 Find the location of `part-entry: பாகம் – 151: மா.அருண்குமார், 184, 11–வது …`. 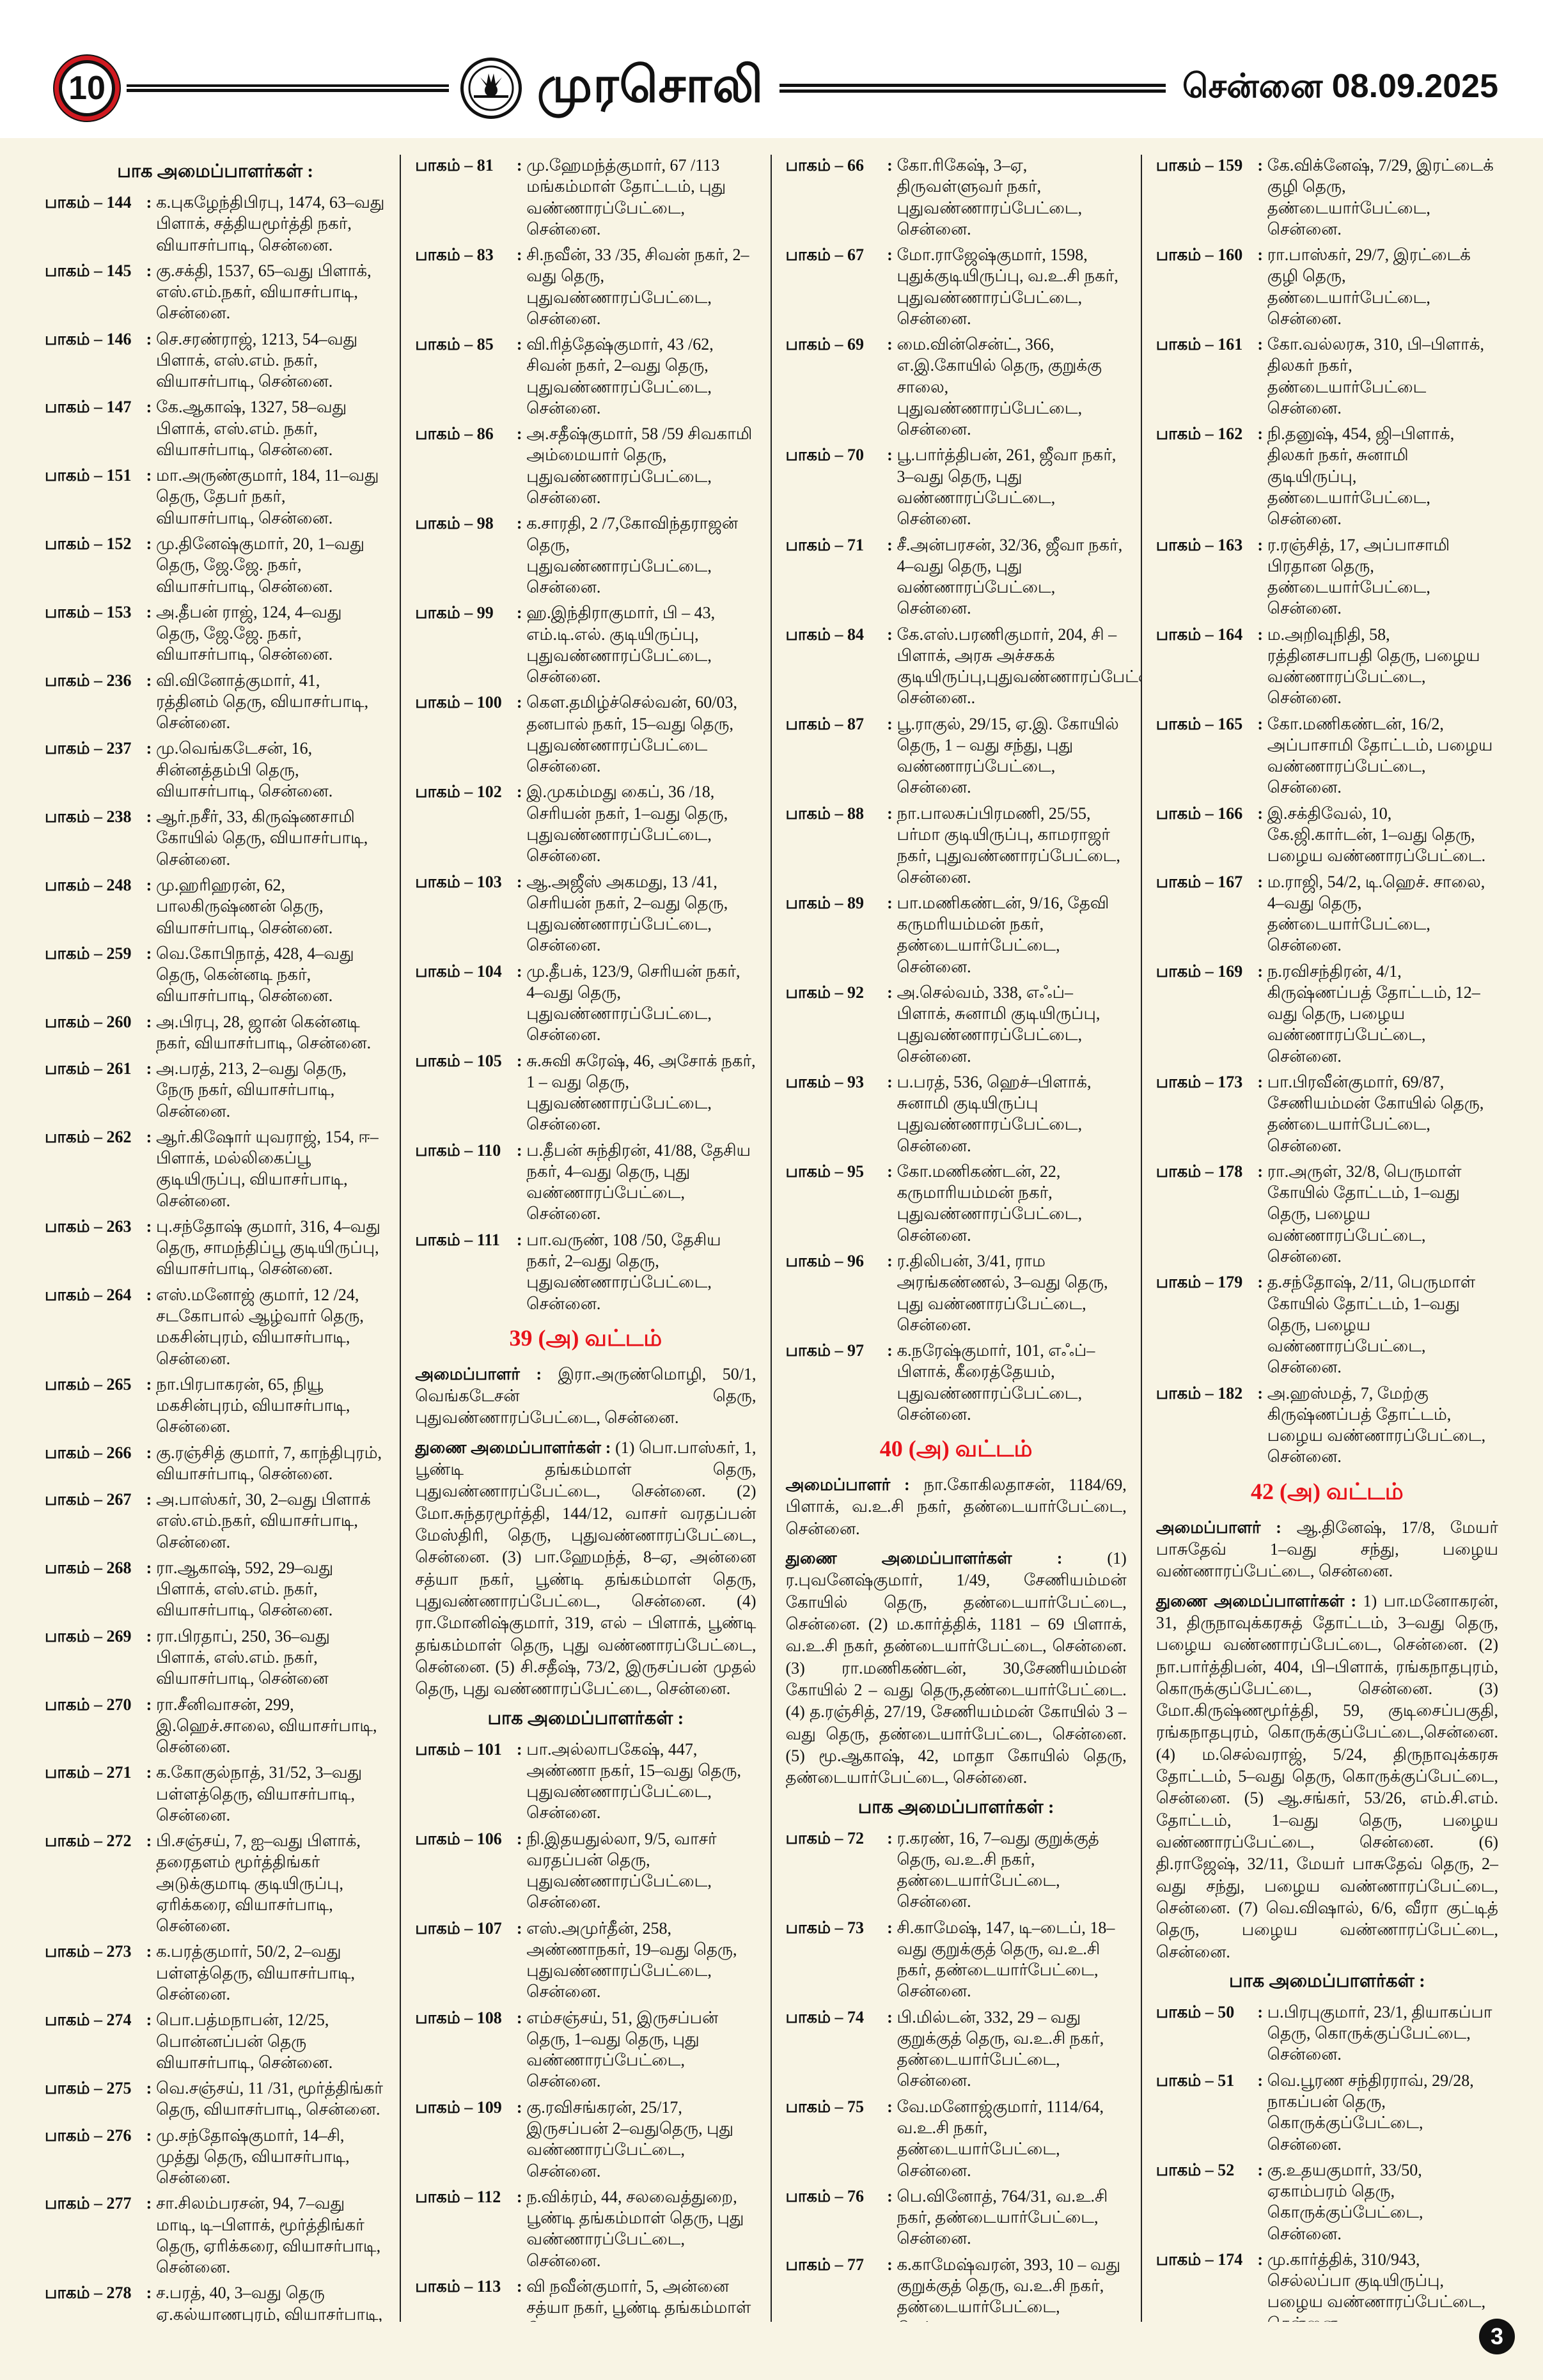

part-entry: பாகம் – 151: மா.அருண்குமார், 184, 11–வது … is located at coordinates (215, 497).